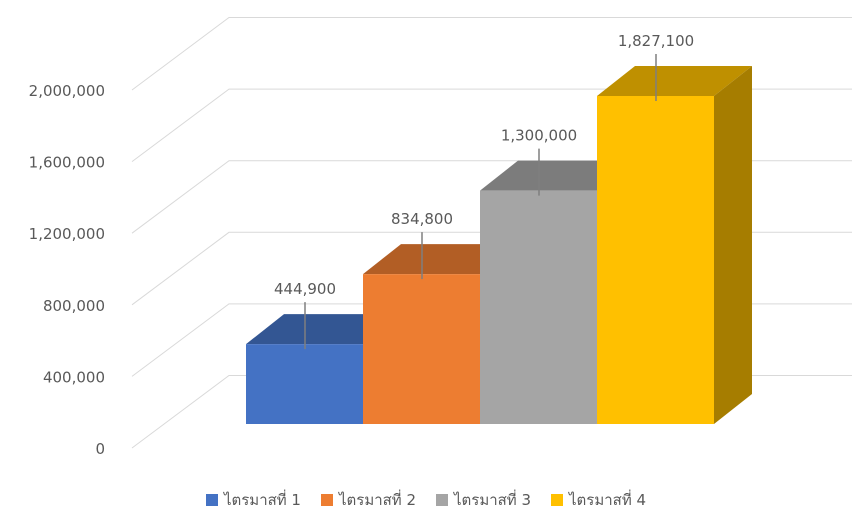 This screenshot has width=852, height=515. What do you see at coordinates (262, 500) in the screenshot?
I see `legend-label: ไตรมาสที่ 1` at bounding box center [262, 500].